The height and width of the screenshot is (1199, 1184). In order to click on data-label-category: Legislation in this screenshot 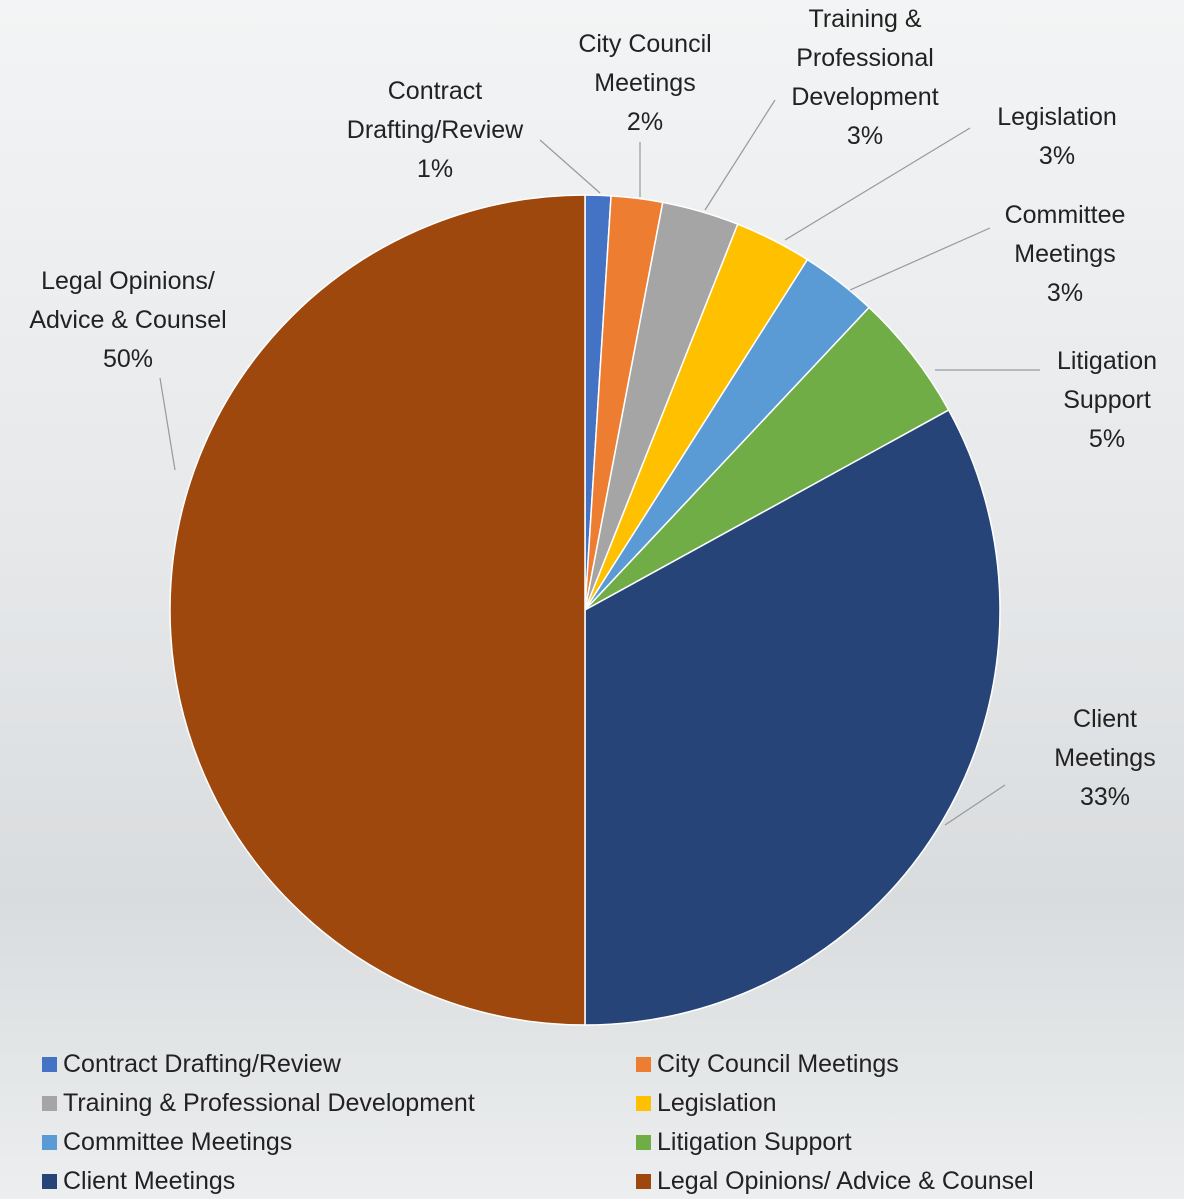, I will do `click(1057, 117)`.